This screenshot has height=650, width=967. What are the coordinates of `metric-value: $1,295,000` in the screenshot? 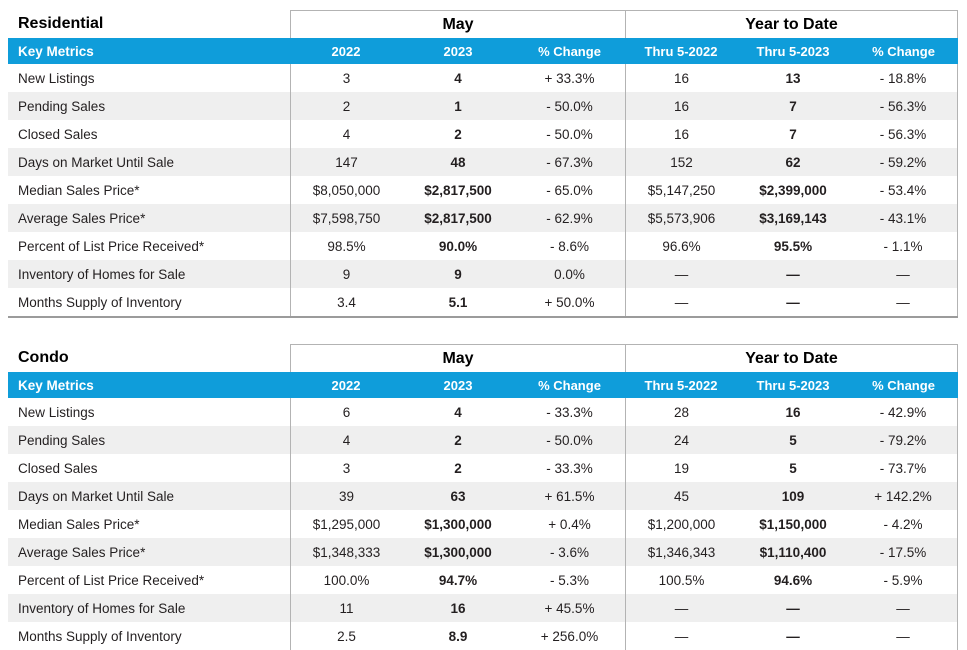 It's located at (346, 524).